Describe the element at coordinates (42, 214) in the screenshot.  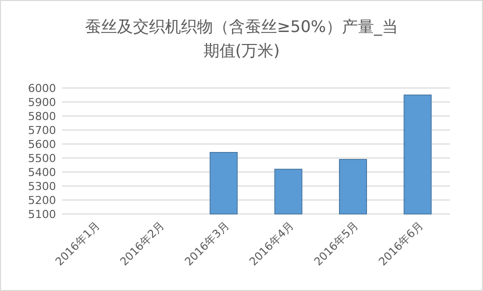
I see `y-tick-label: 5100` at that location.